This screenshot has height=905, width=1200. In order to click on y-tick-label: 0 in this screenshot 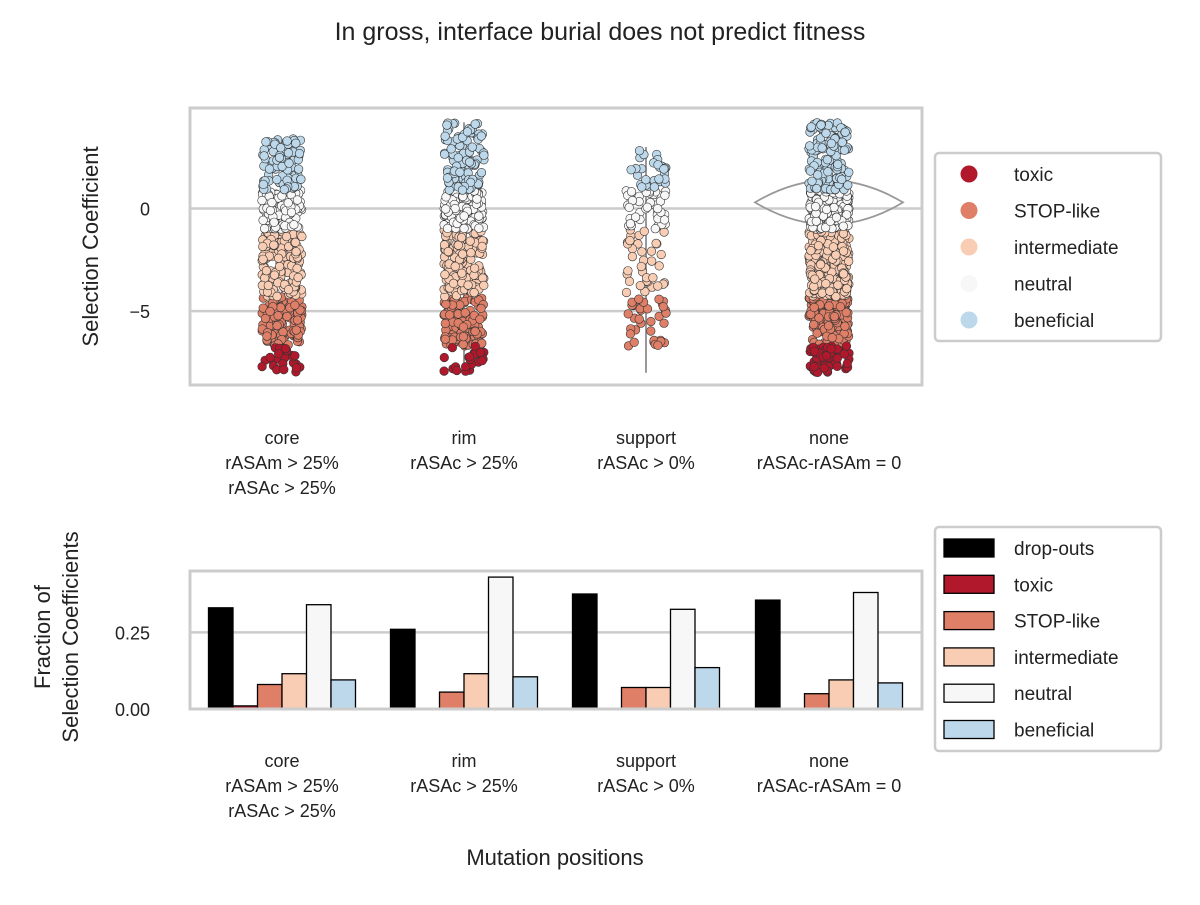, I will do `click(145, 210)`.